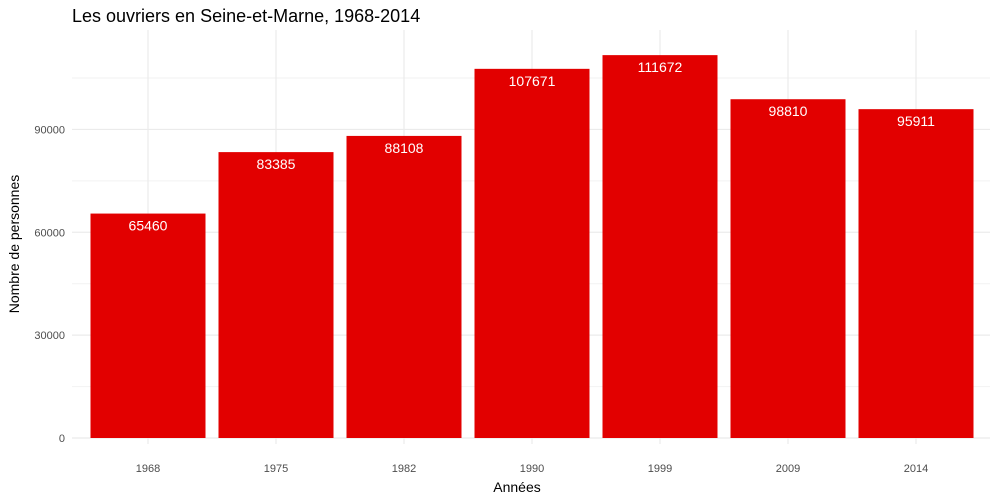 The width and height of the screenshot is (1000, 500). Describe the element at coordinates (49, 336) in the screenshot. I see `y-tick-label: 30000` at that location.